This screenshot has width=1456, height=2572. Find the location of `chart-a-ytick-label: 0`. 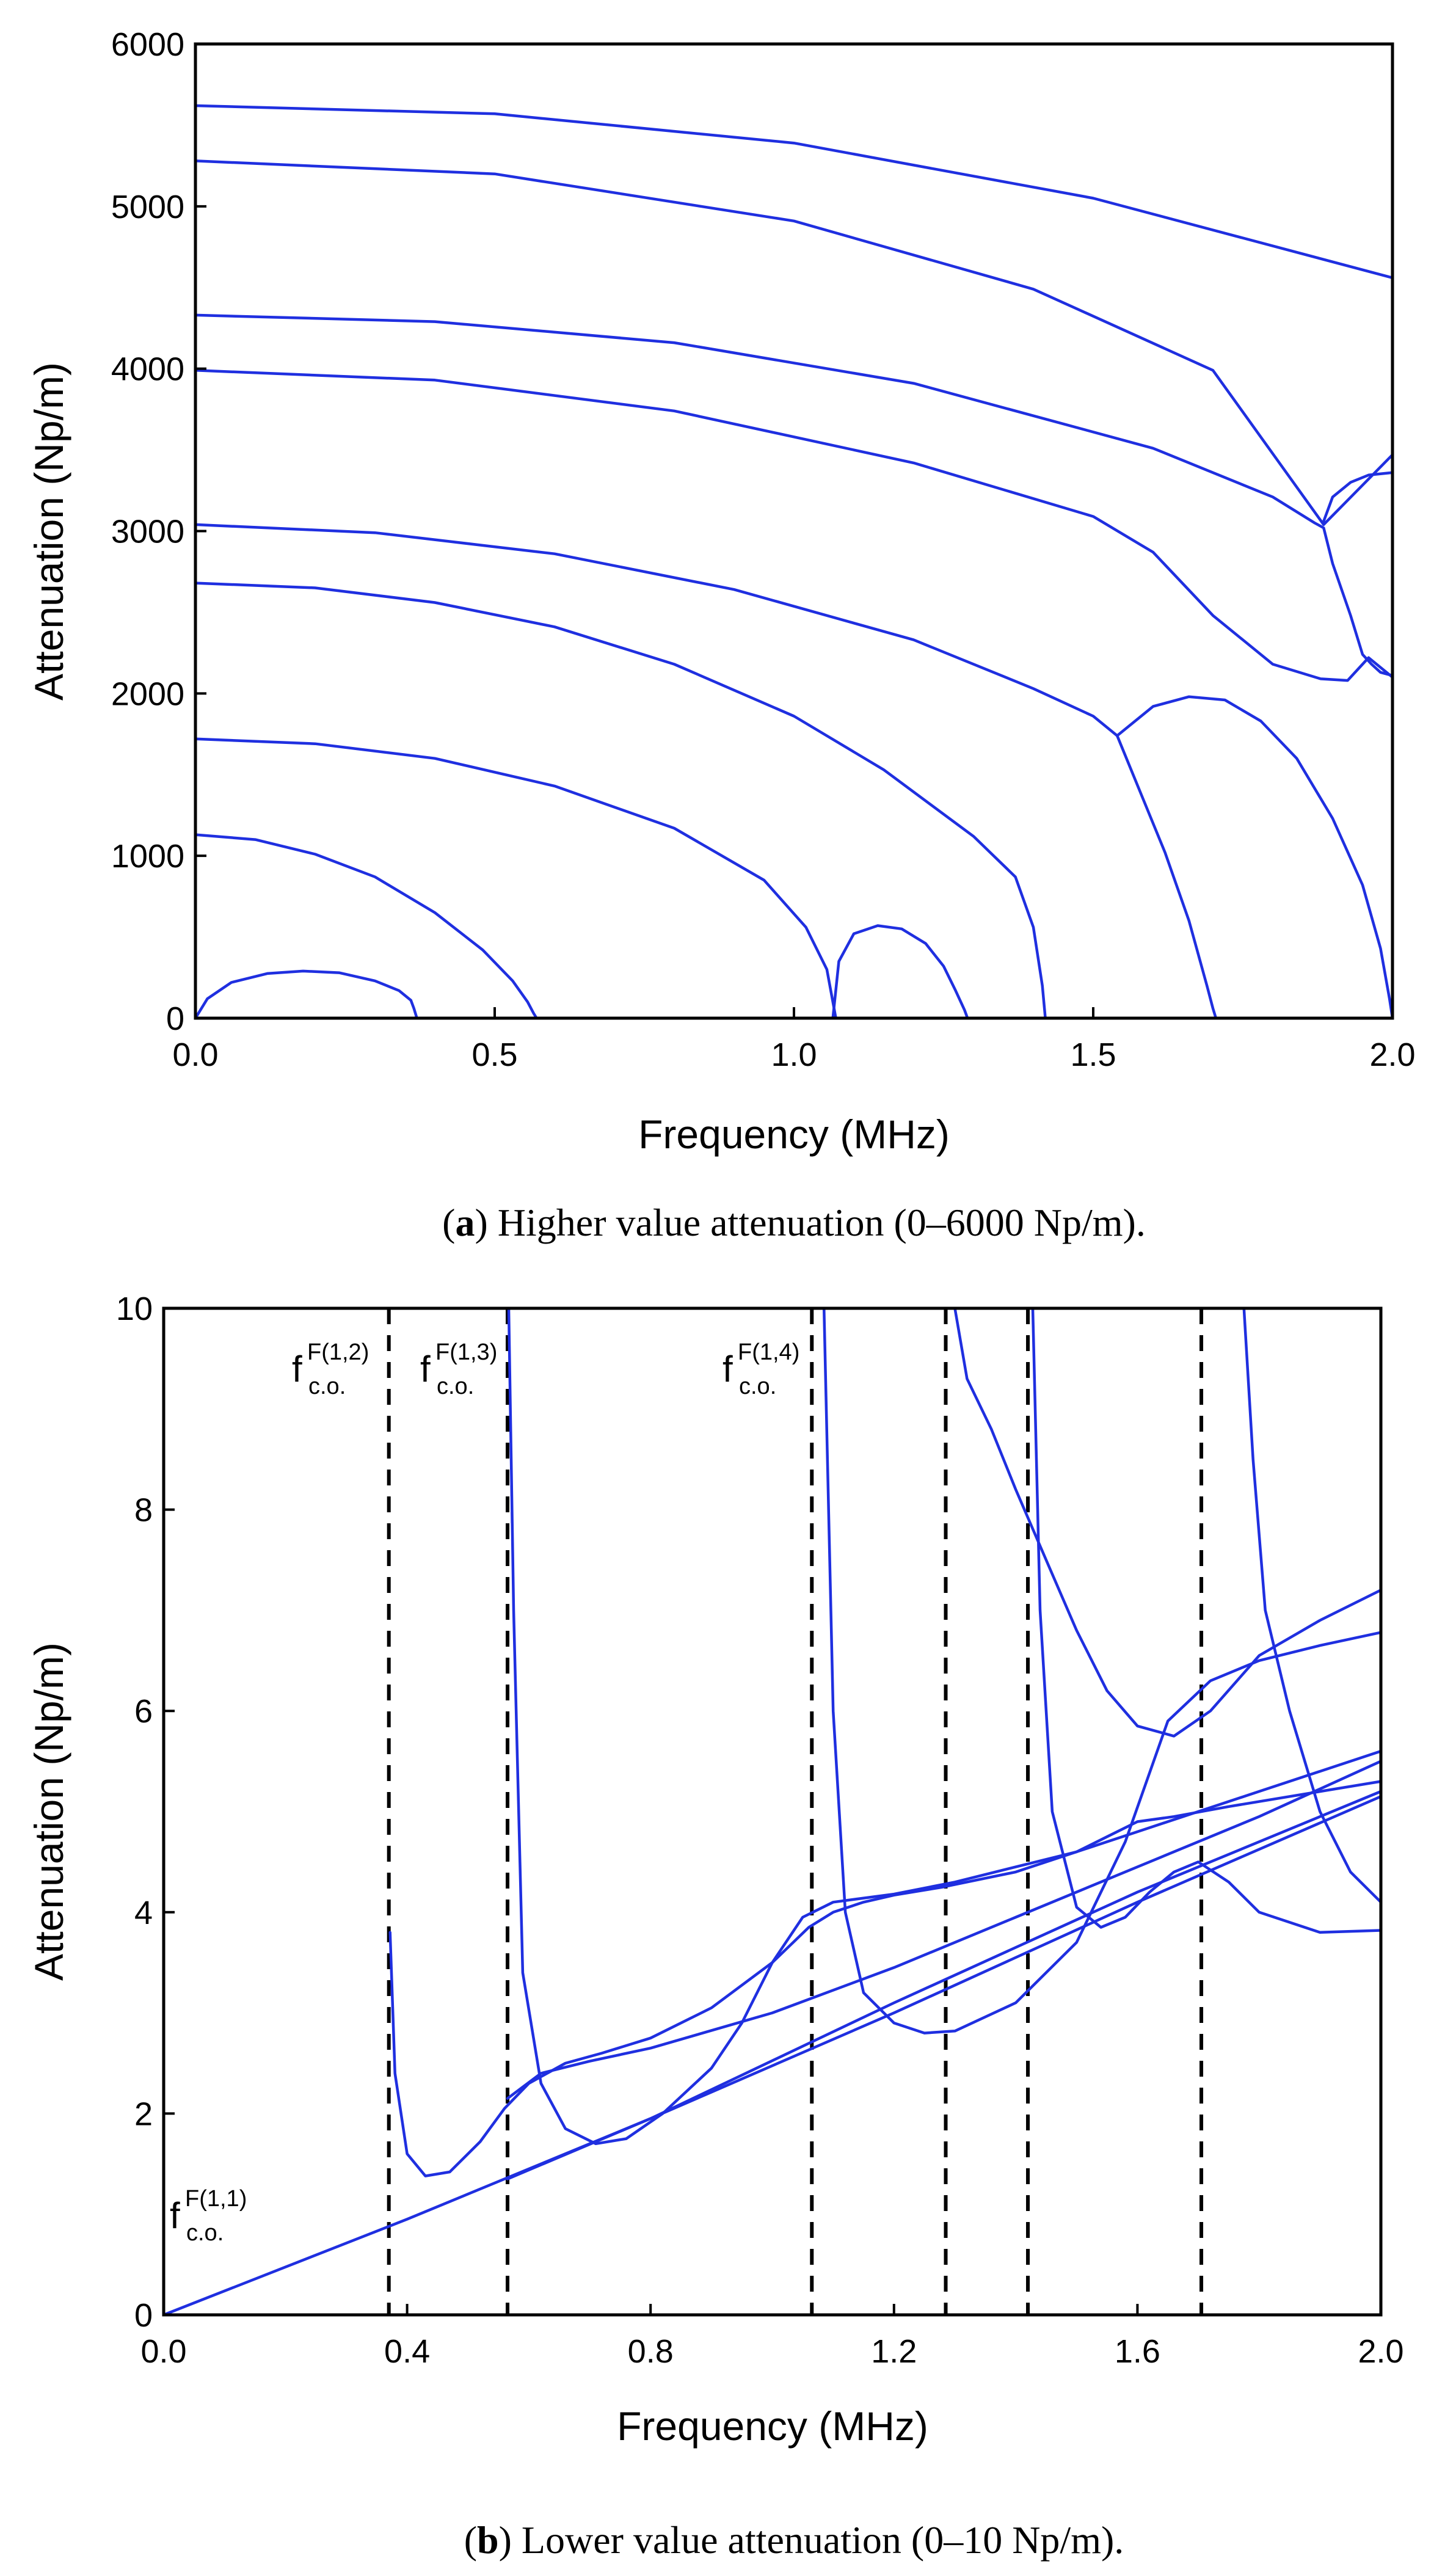

chart-a-ytick-label: 0 is located at coordinates (175, 1018).